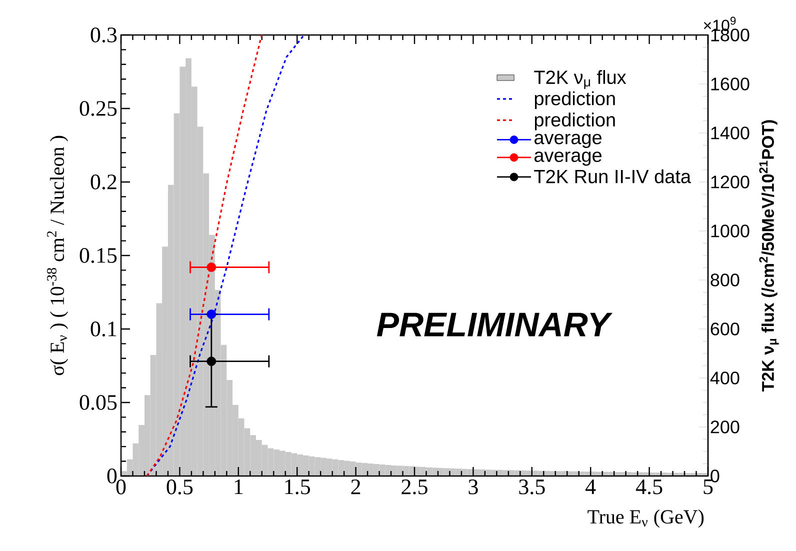 This screenshot has height=551, width=796. I want to click on y2-axis-title: T2K ν$_{μ}$ flux (/cm$^{2}$/50MeV/10$^{21}$POT), so click(769, 256).